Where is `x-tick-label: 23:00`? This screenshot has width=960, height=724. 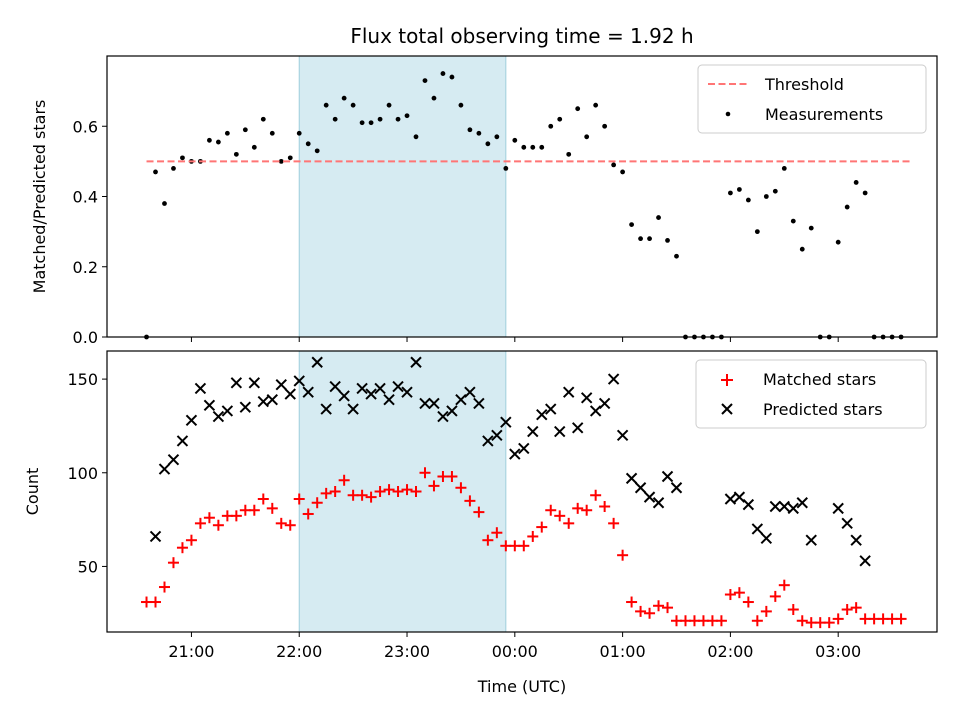 x-tick-label: 23:00 is located at coordinates (407, 651).